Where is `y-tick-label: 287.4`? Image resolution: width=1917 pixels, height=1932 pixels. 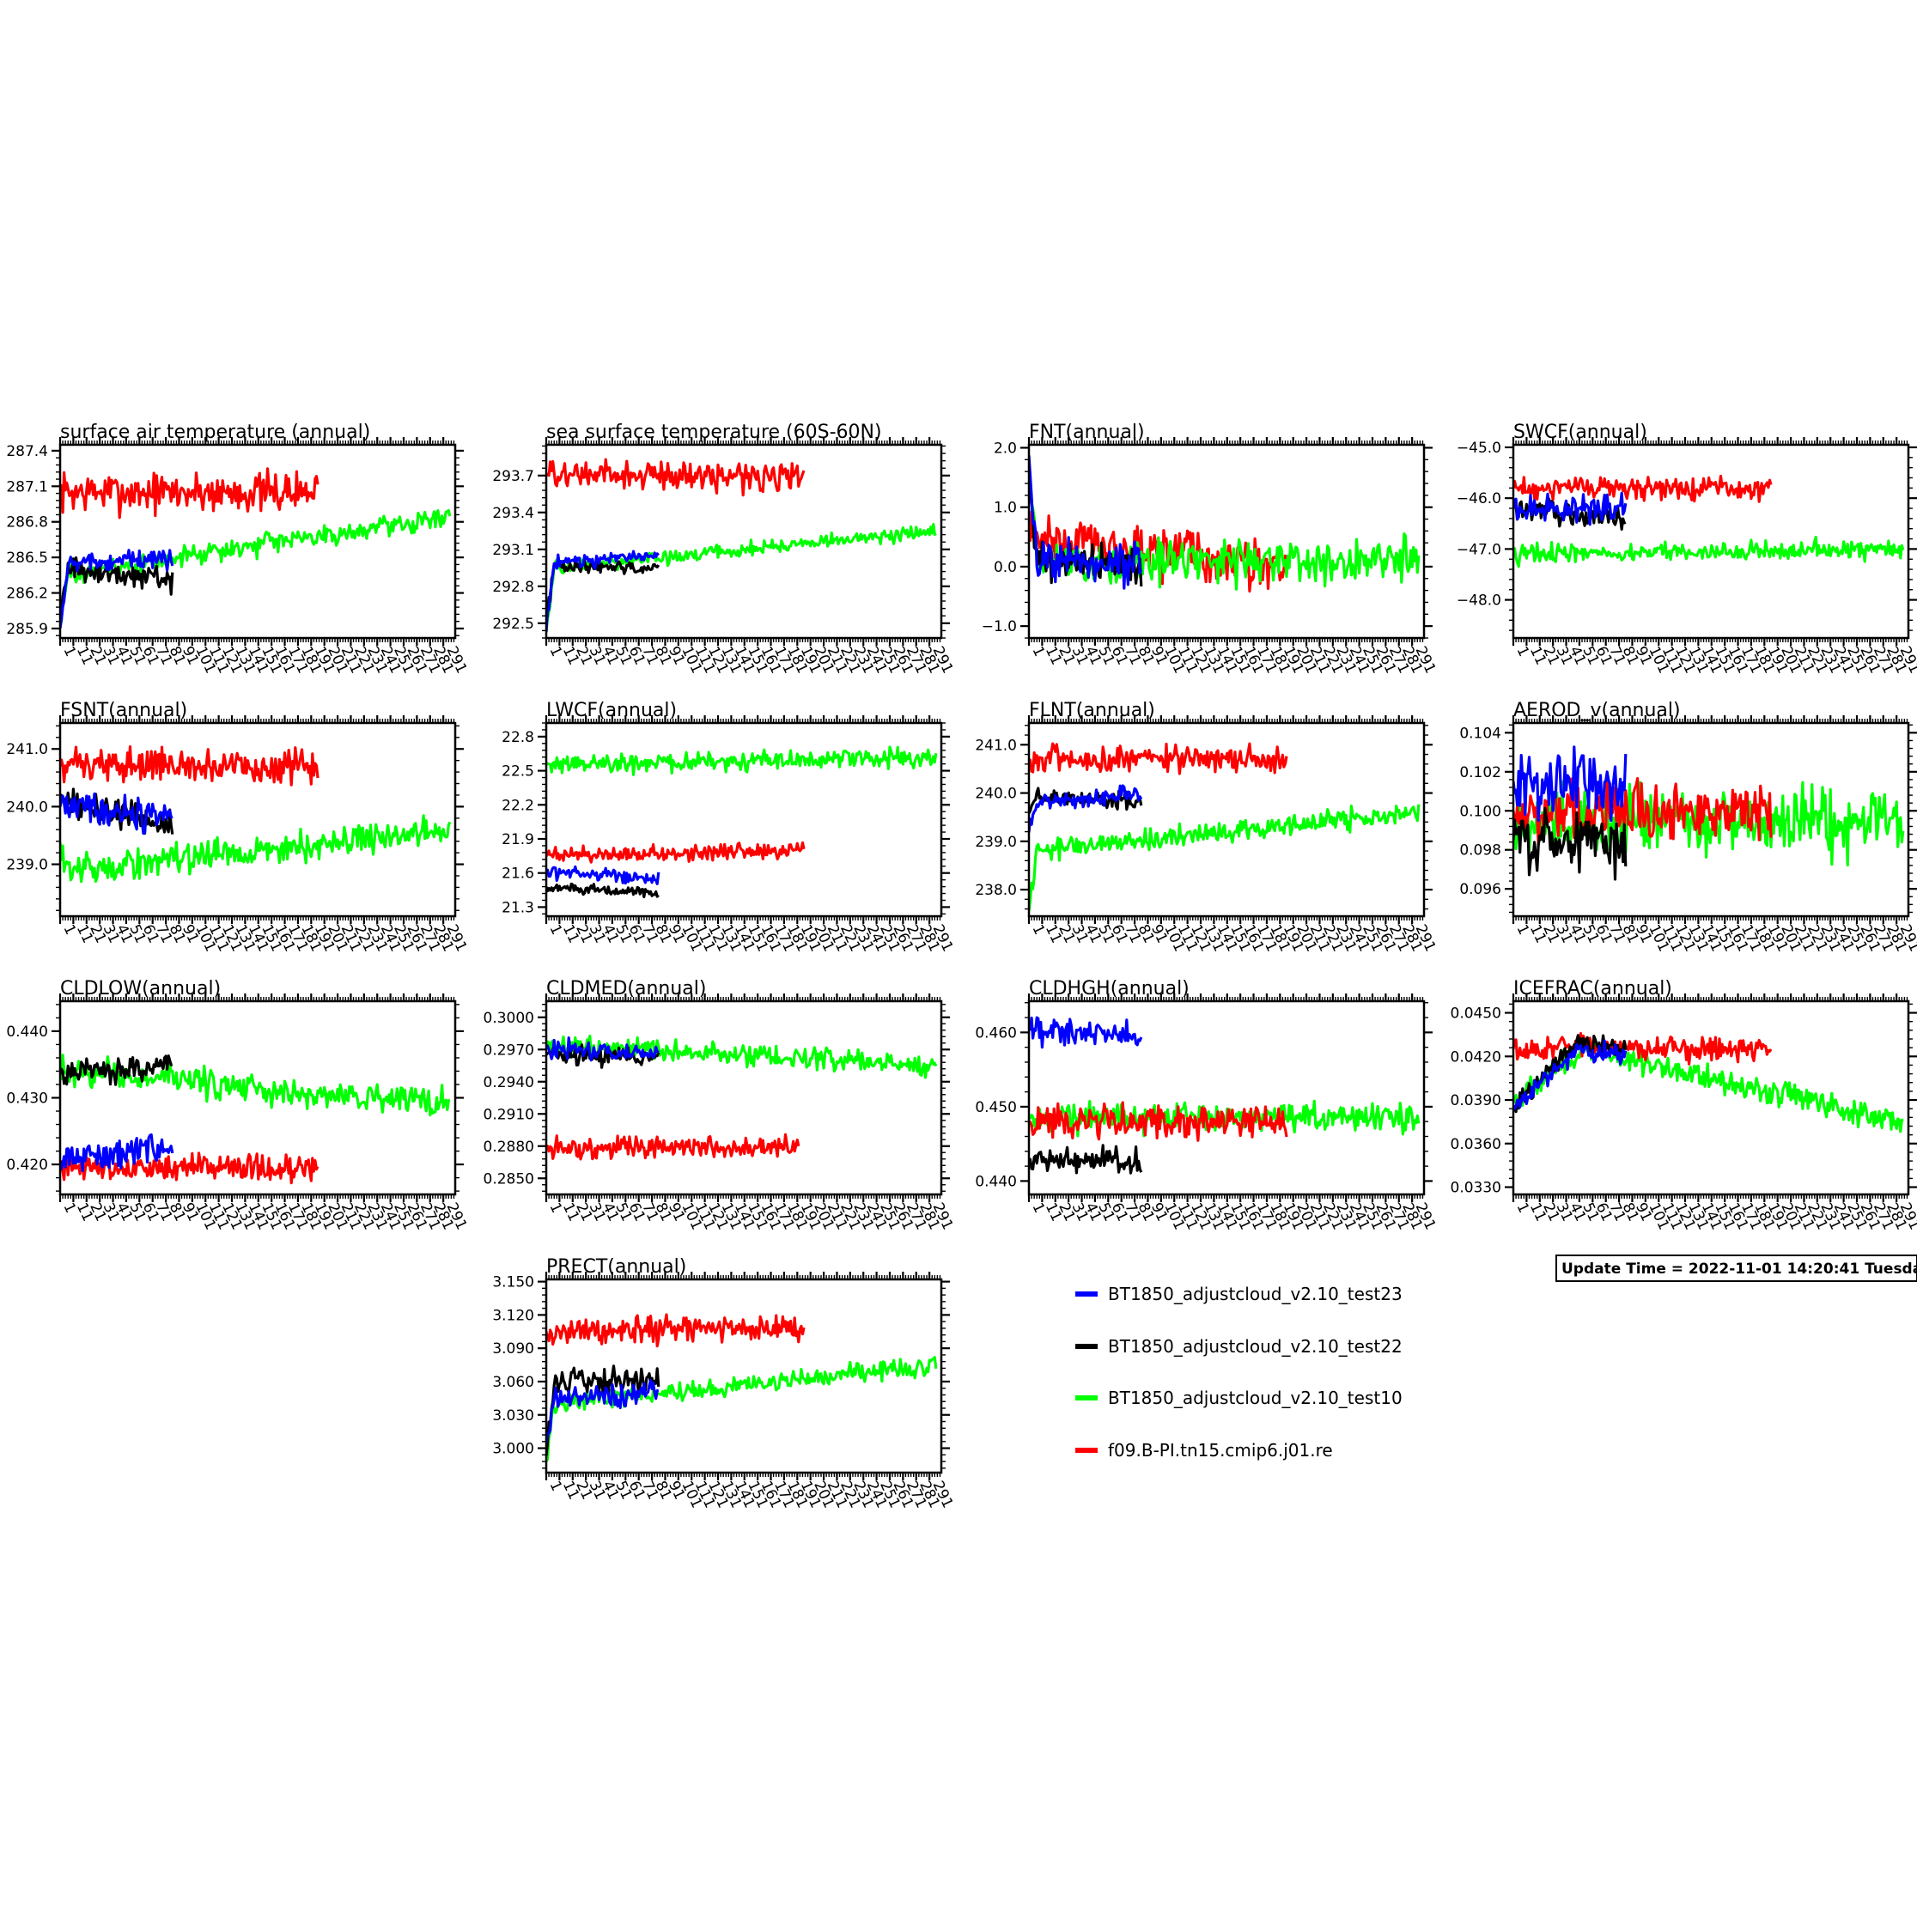
y-tick-label: 287.4 is located at coordinates (27, 452).